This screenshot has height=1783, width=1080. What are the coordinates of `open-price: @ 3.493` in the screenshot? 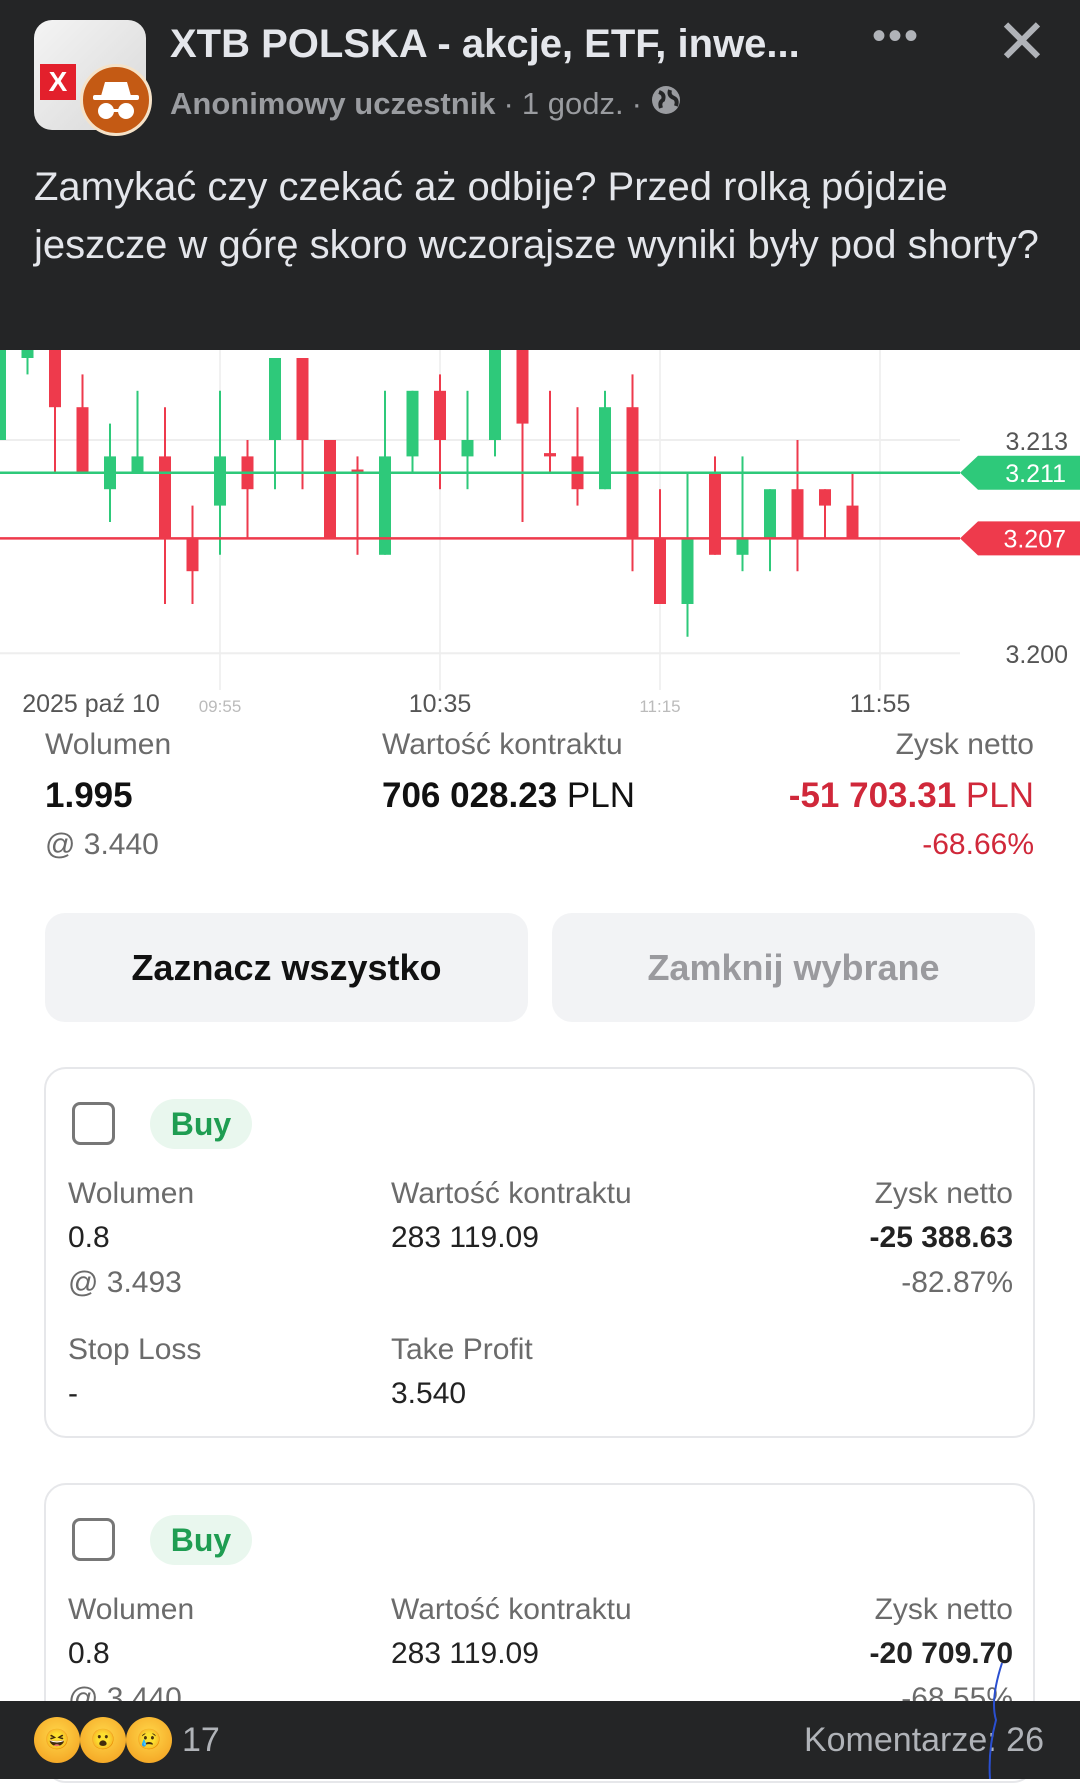 It's located at (125, 1282).